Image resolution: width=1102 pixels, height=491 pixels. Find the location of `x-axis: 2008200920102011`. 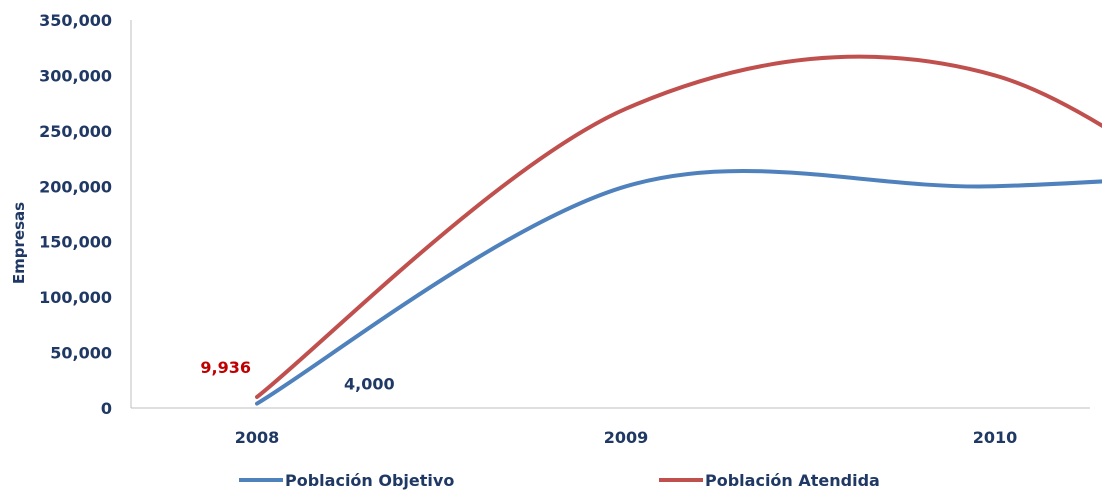

x-axis: 2008200920102011 is located at coordinates (610, 427).